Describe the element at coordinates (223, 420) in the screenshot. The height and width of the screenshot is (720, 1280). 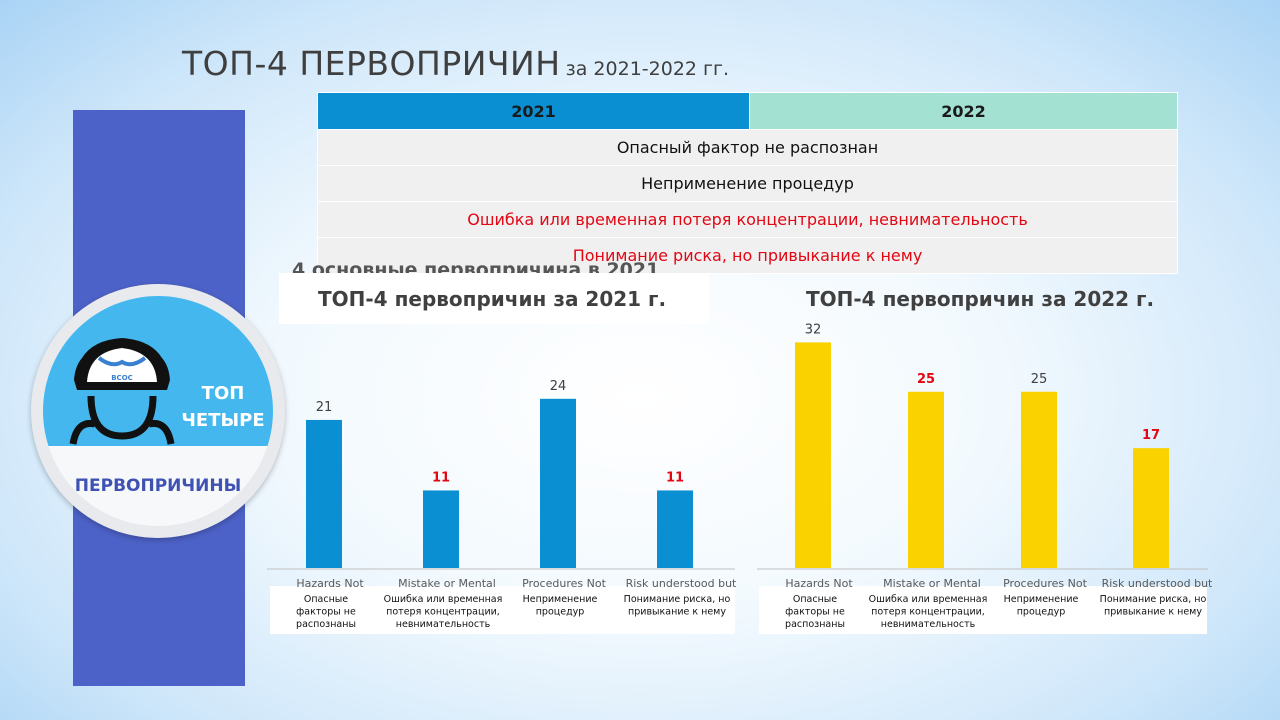
I see `badge-top-line2: ЧЕТЫРЕ` at that location.